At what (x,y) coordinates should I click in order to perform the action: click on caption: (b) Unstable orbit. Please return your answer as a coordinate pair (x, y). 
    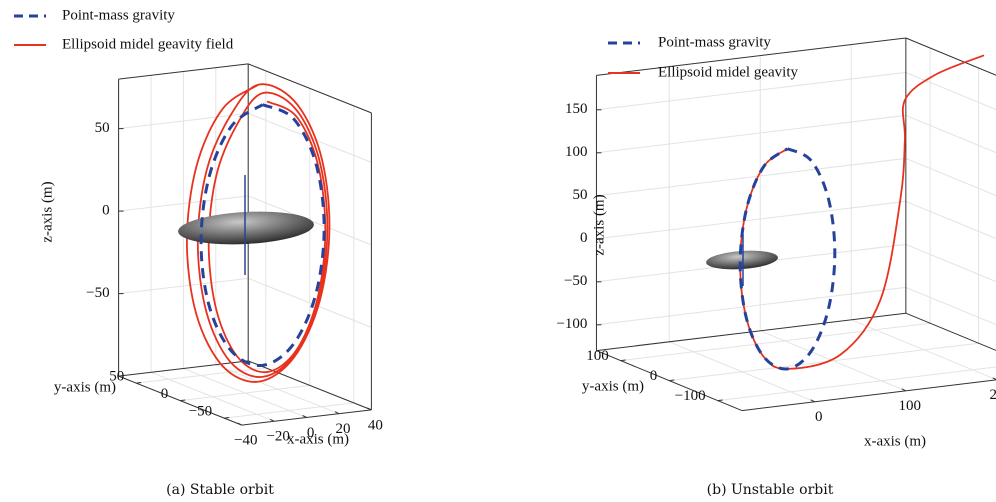
    Looking at the image, I should click on (770, 490).